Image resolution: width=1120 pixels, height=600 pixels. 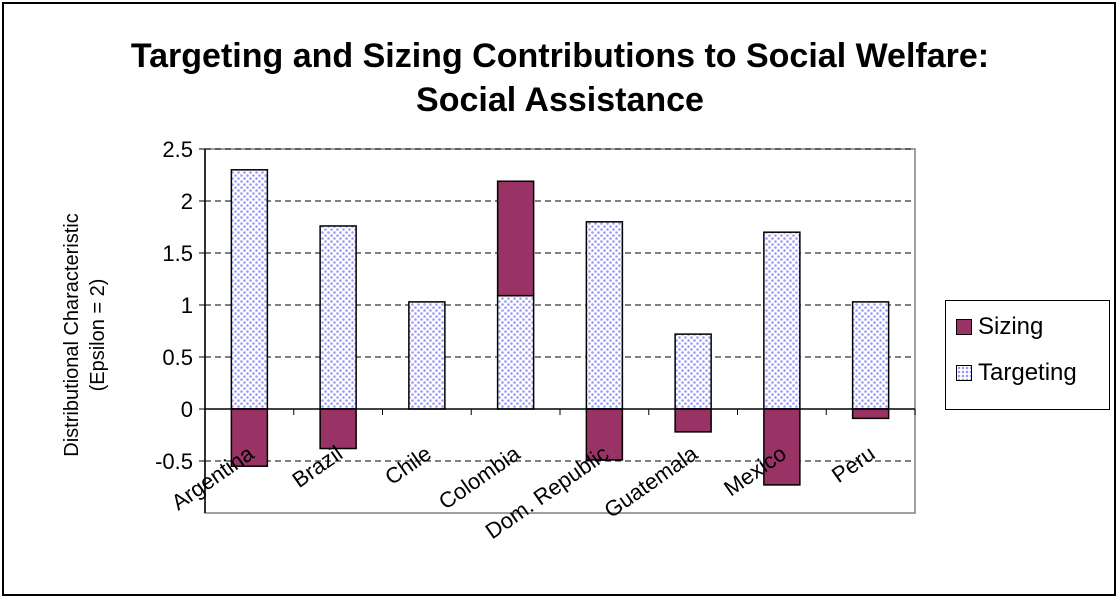 What do you see at coordinates (964, 373) in the screenshot?
I see `legend-swatch-targeting` at bounding box center [964, 373].